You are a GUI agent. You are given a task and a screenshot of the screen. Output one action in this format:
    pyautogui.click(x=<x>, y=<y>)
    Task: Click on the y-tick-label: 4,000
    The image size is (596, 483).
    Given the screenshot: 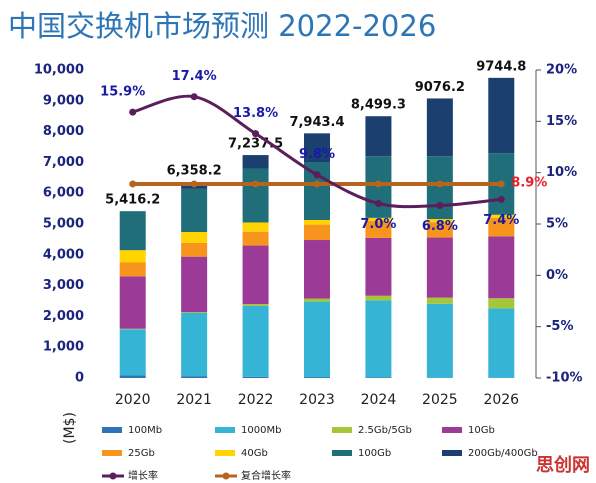 What is the action you would take?
    pyautogui.click(x=63, y=254)
    